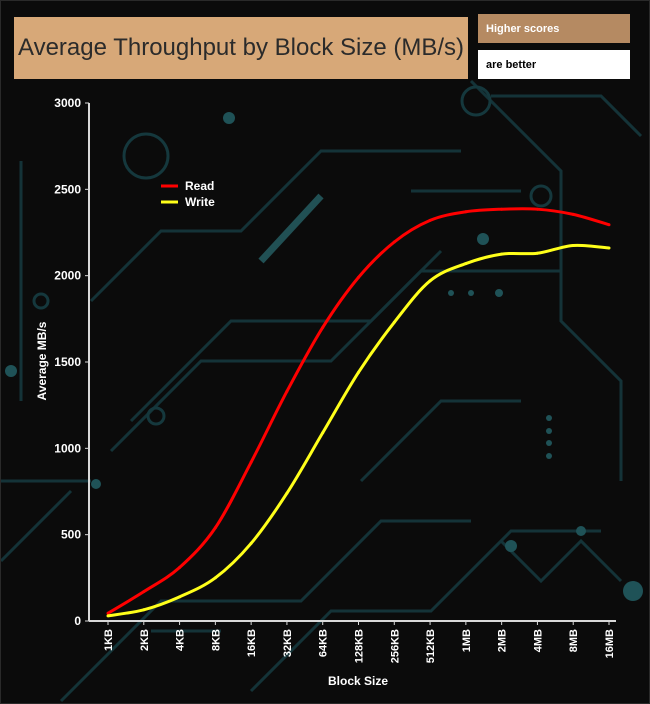 This screenshot has height=704, width=650. What do you see at coordinates (199, 186) in the screenshot?
I see `legend-label-read: Read` at bounding box center [199, 186].